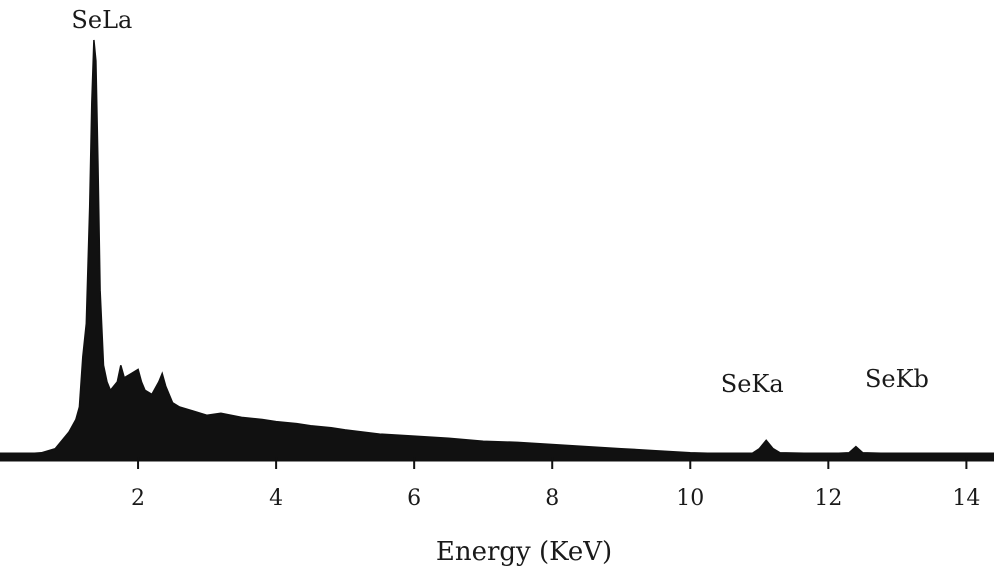 This screenshot has width=1000, height=571. What do you see at coordinates (555, 484) in the screenshot?
I see `x-axis-ticks: 2 4 6 8 10 12 14` at bounding box center [555, 484].